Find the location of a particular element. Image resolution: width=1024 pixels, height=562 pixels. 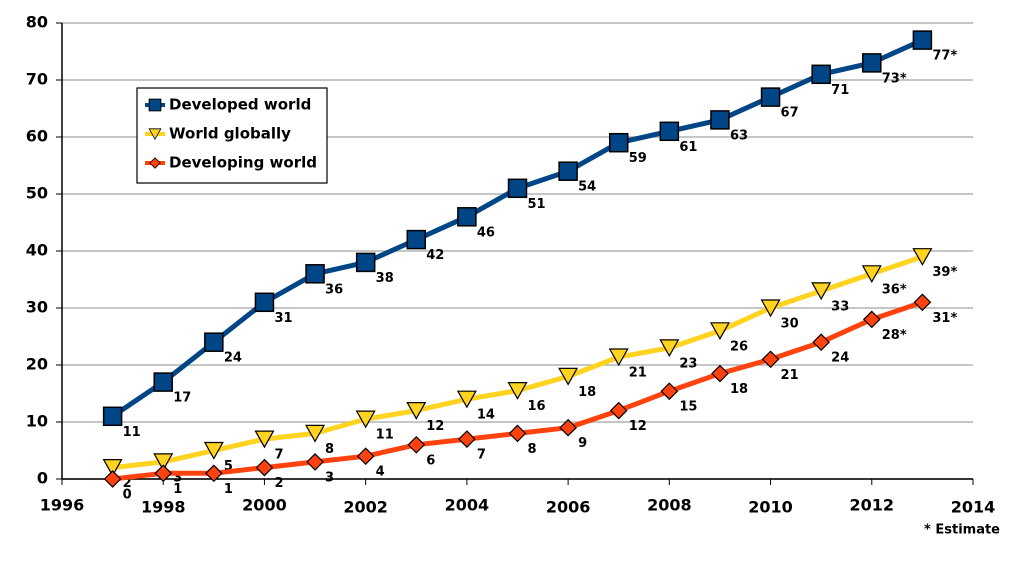

x-tick-label: 2006 is located at coordinates (568, 507).